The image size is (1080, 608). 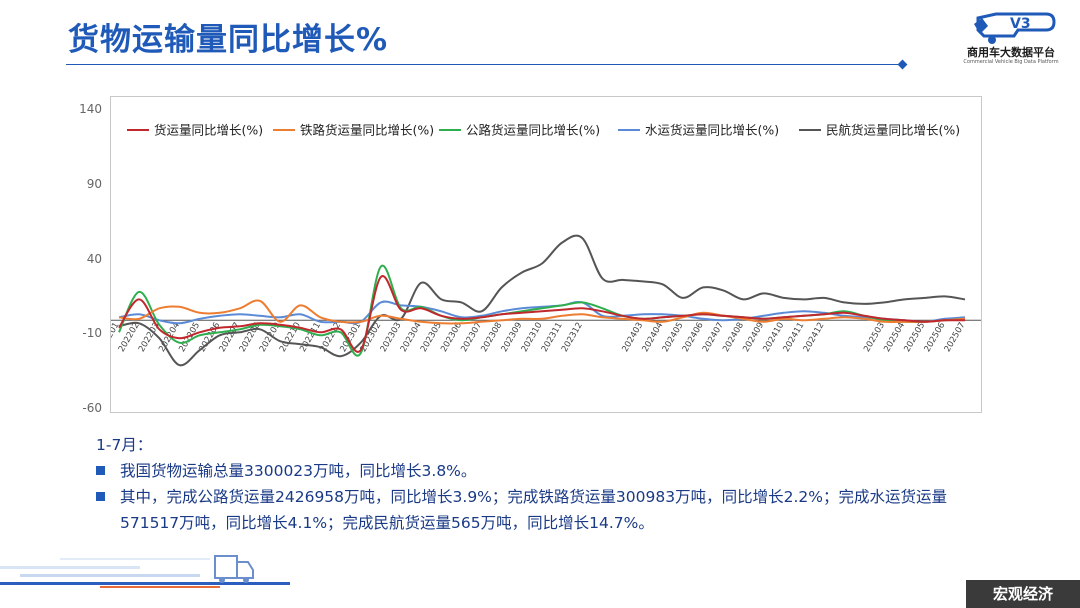 I want to click on page-title: 货物运输量同比增长%, so click(x=228, y=40).